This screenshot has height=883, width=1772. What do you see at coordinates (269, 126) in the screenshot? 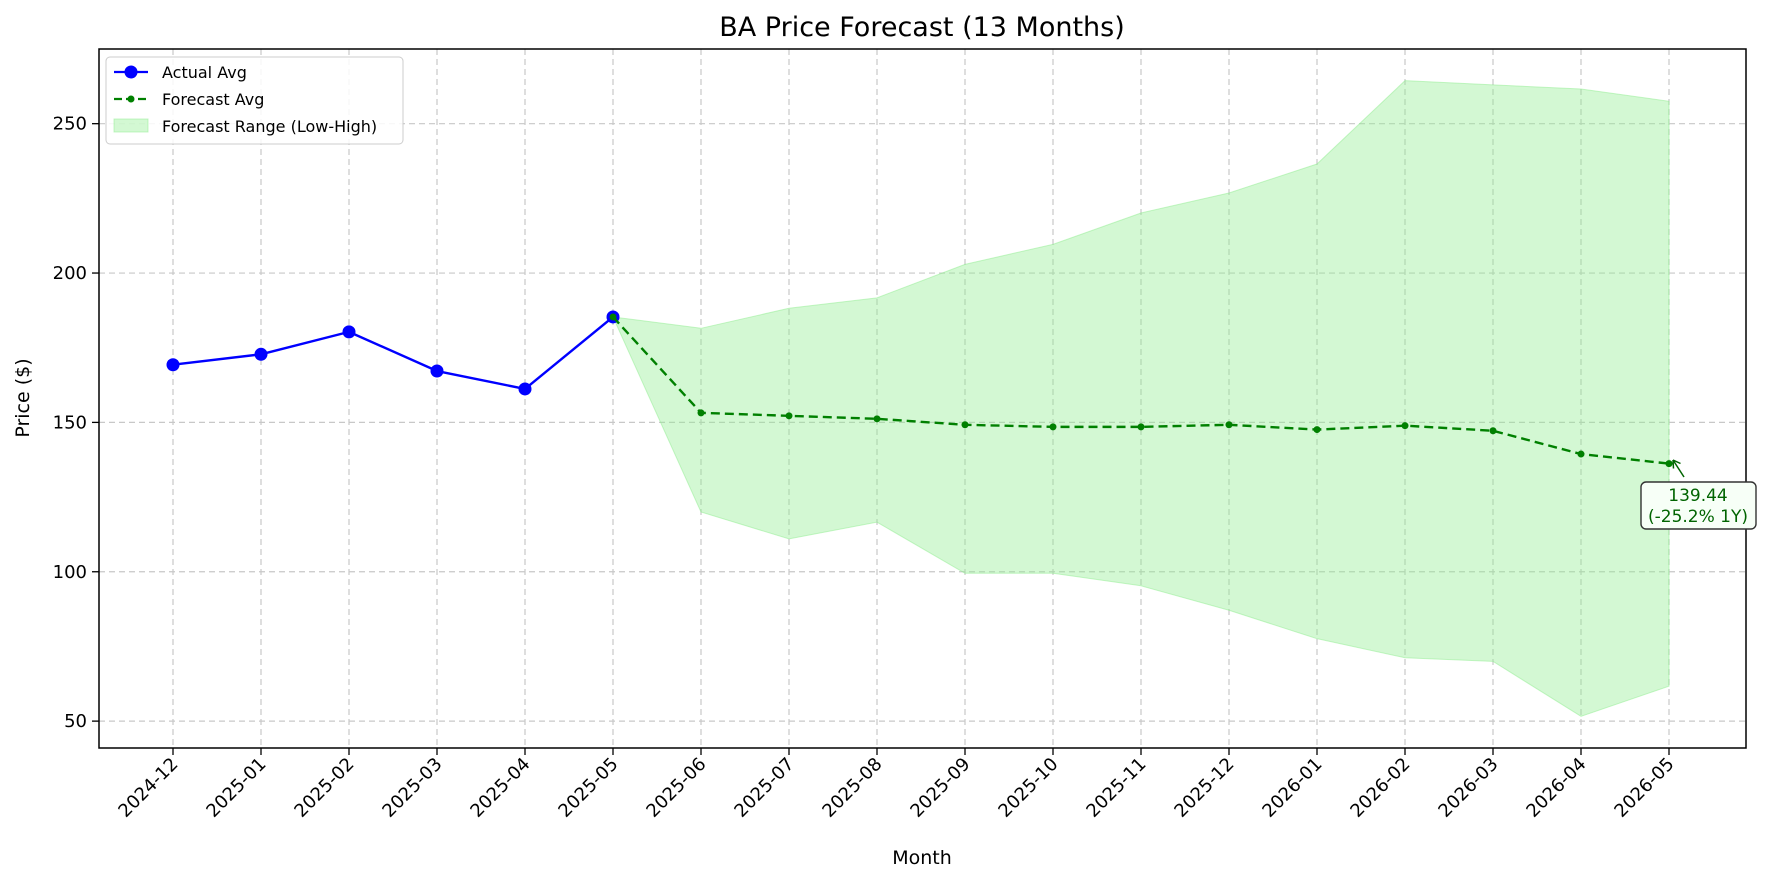
I see `legend-range-label: Forecast Range (Low-High)` at bounding box center [269, 126].